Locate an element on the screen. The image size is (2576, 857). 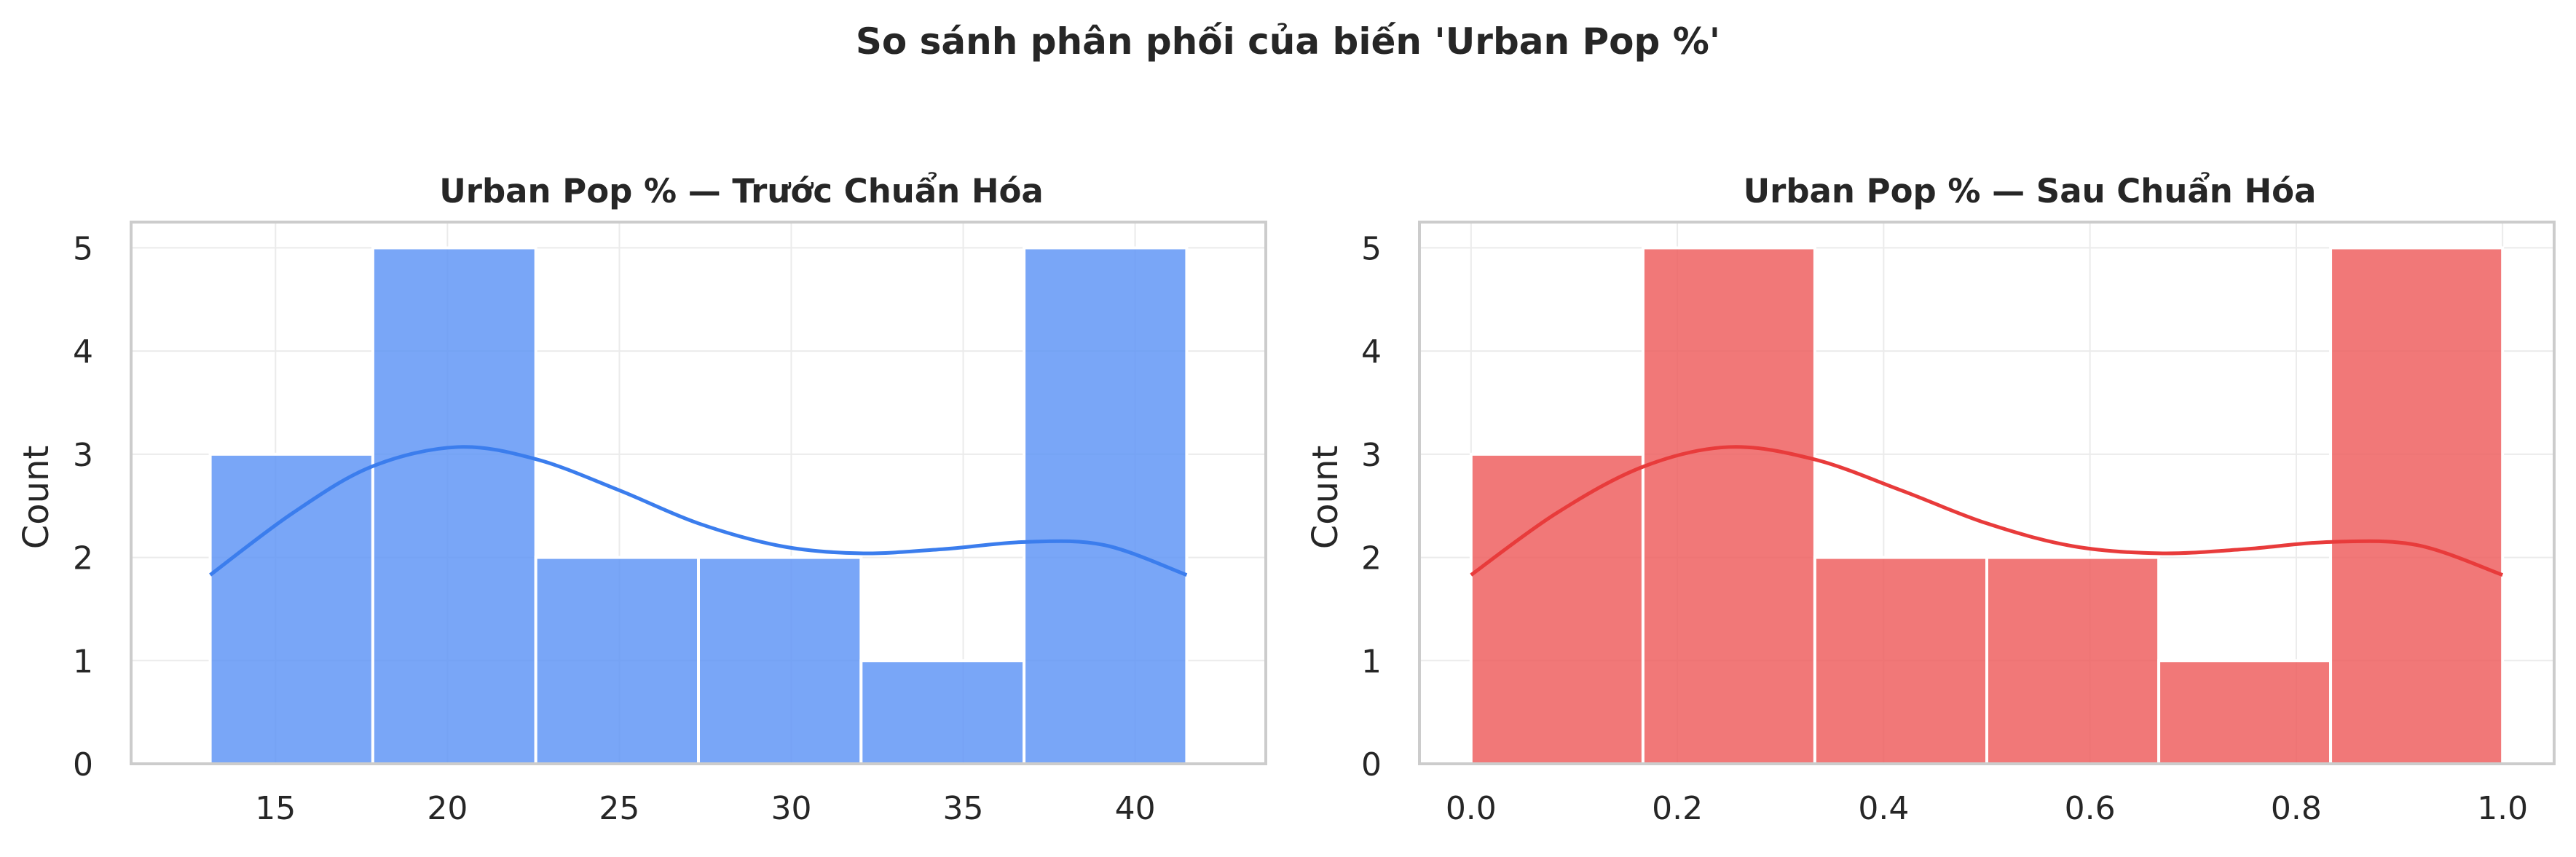
figure-title: So sánh phân phối của biến 'Urban Pop %' is located at coordinates (1288, 42).